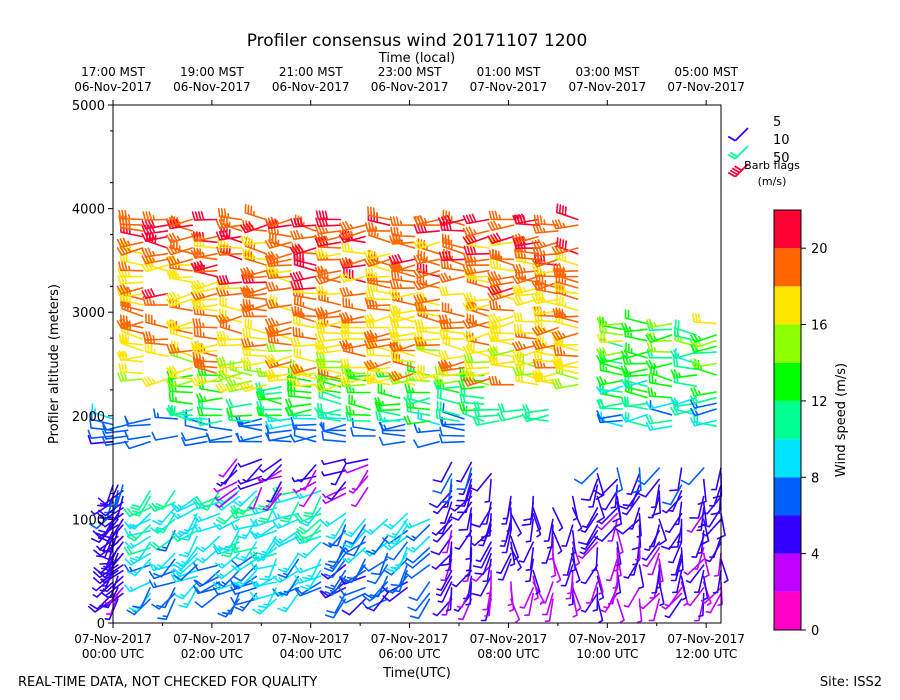 The width and height of the screenshot is (900, 700). What do you see at coordinates (815, 478) in the screenshot?
I see `colorbar-tick-label: 8` at bounding box center [815, 478].